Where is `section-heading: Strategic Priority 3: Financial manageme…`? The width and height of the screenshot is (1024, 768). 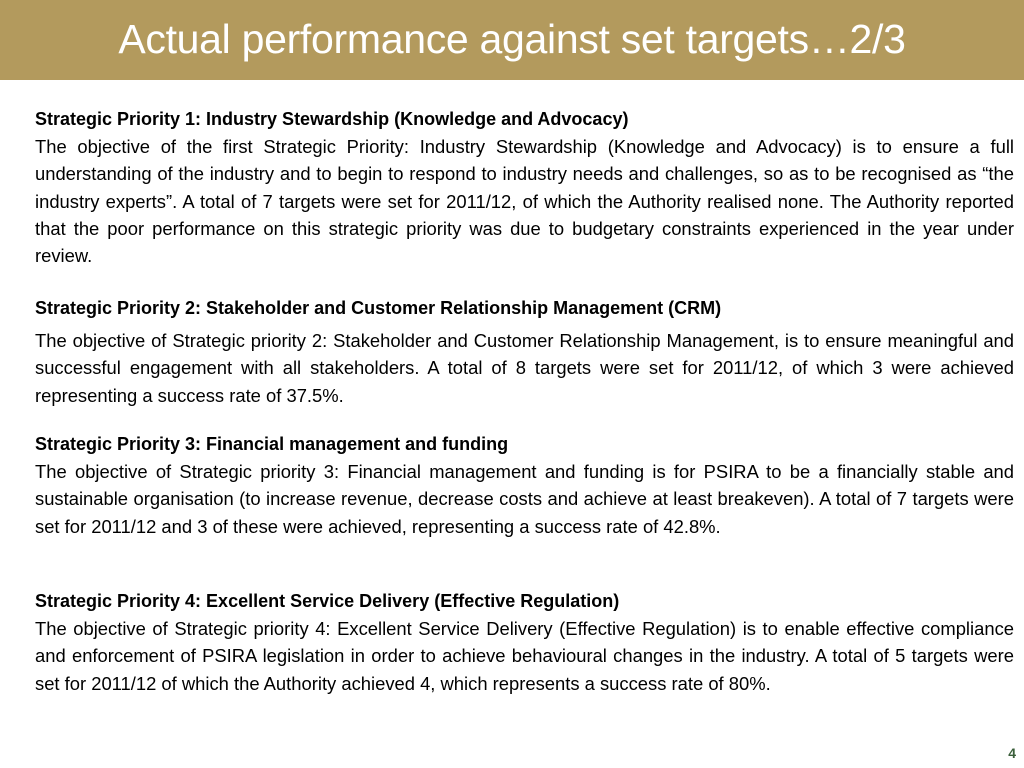
section-heading: Strategic Priority 3: Financial manageme… is located at coordinates (272, 444).